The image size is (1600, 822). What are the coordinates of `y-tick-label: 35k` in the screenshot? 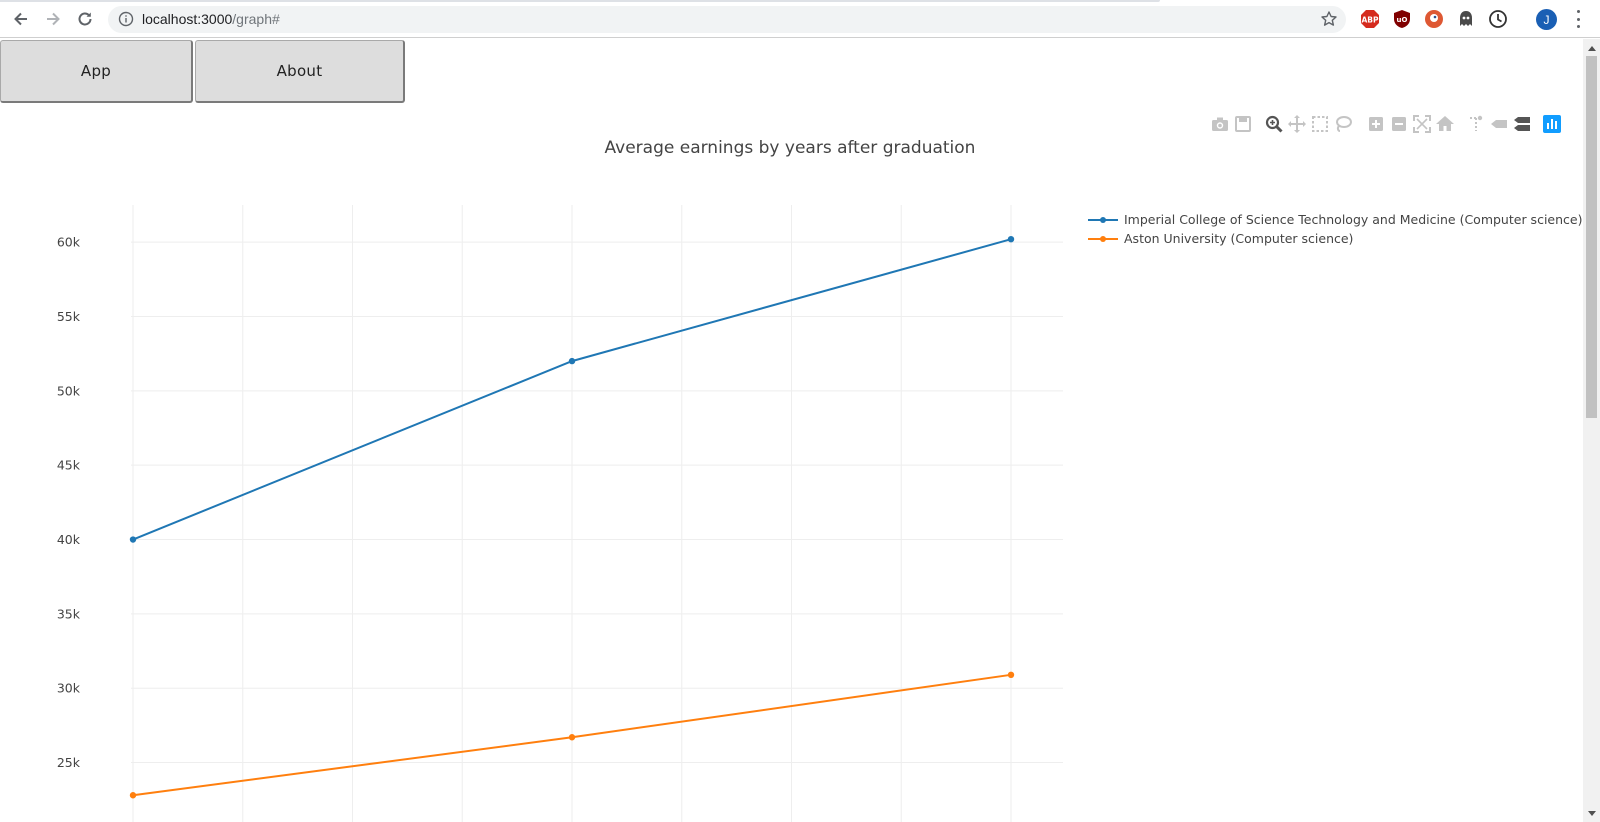 It's located at (69, 613).